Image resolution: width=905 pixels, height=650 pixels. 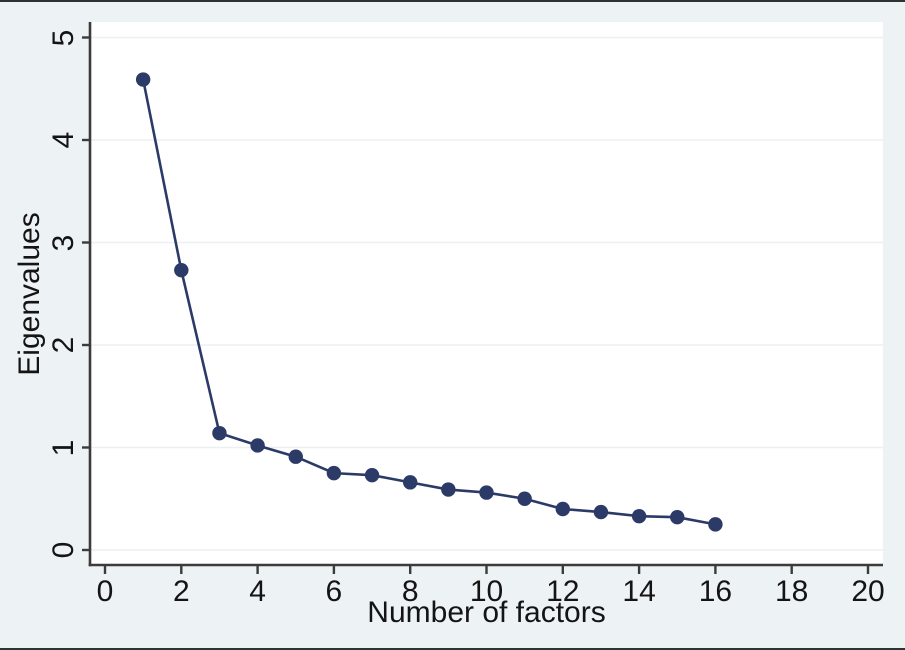 I want to click on x-tick-label: 2, so click(x=181, y=591).